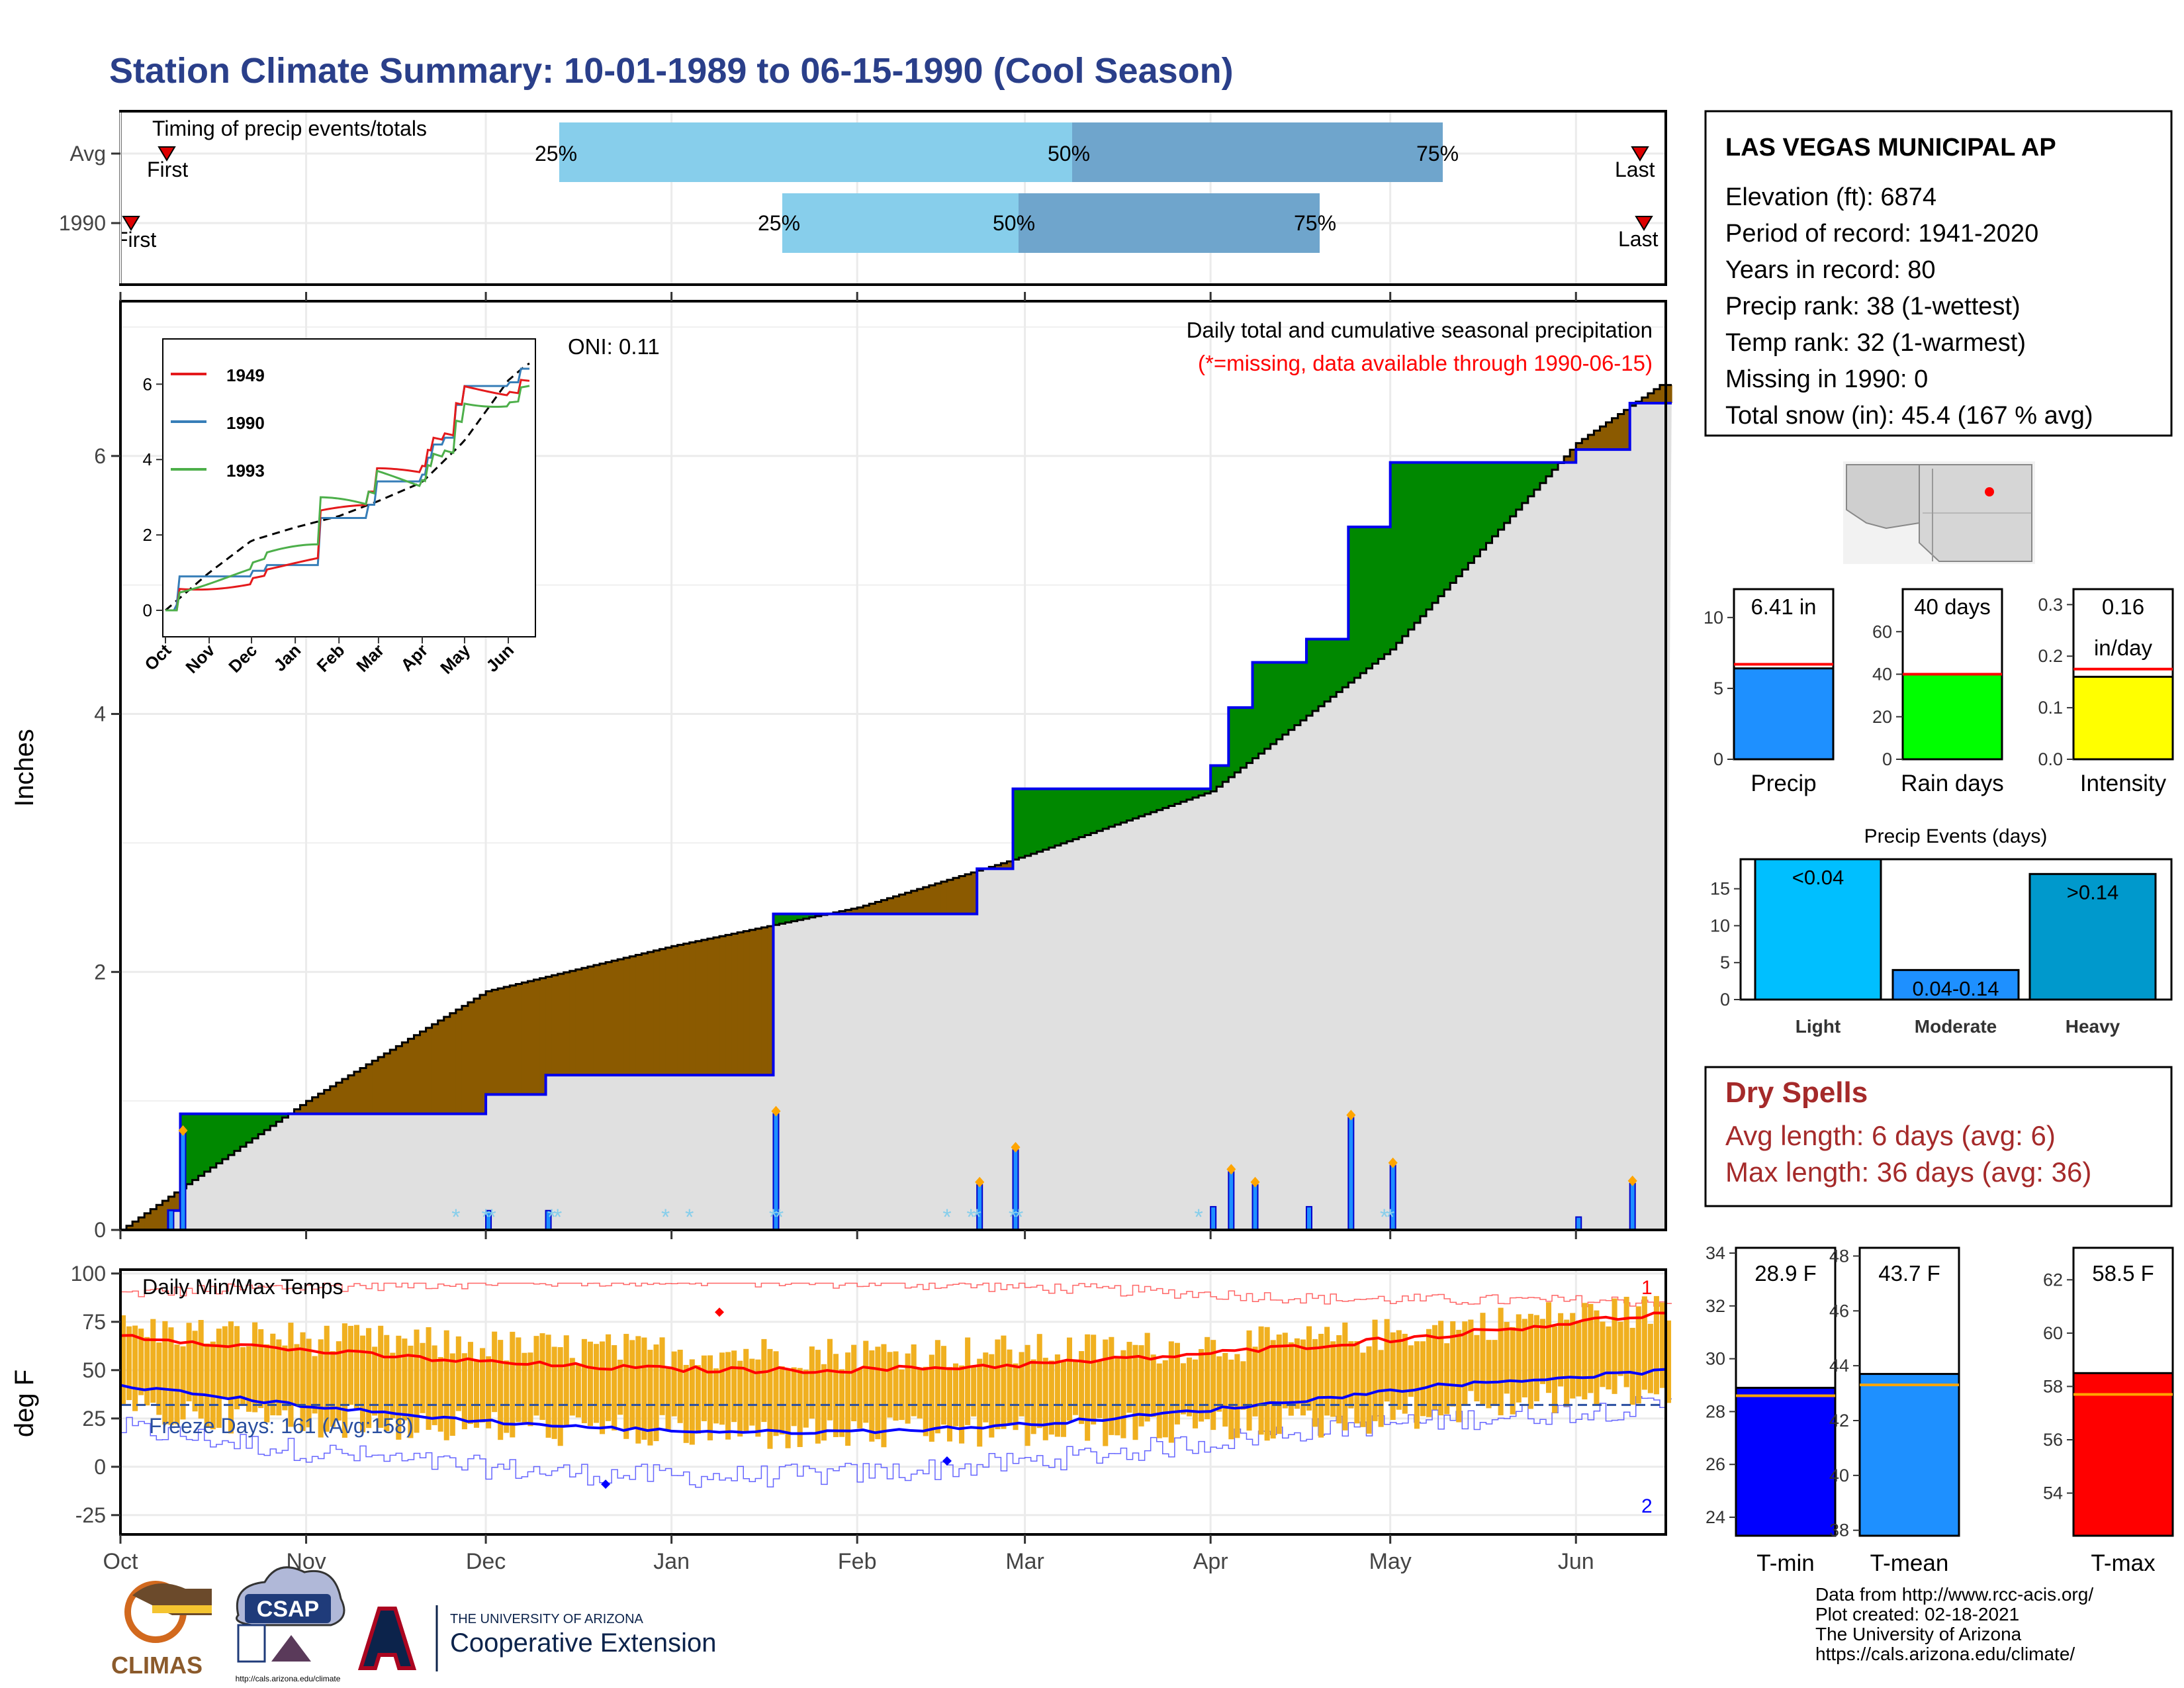 The width and height of the screenshot is (2184, 1688). Describe the element at coordinates (1713, 618) in the screenshot. I see `precip-ytick-label: 10` at that location.